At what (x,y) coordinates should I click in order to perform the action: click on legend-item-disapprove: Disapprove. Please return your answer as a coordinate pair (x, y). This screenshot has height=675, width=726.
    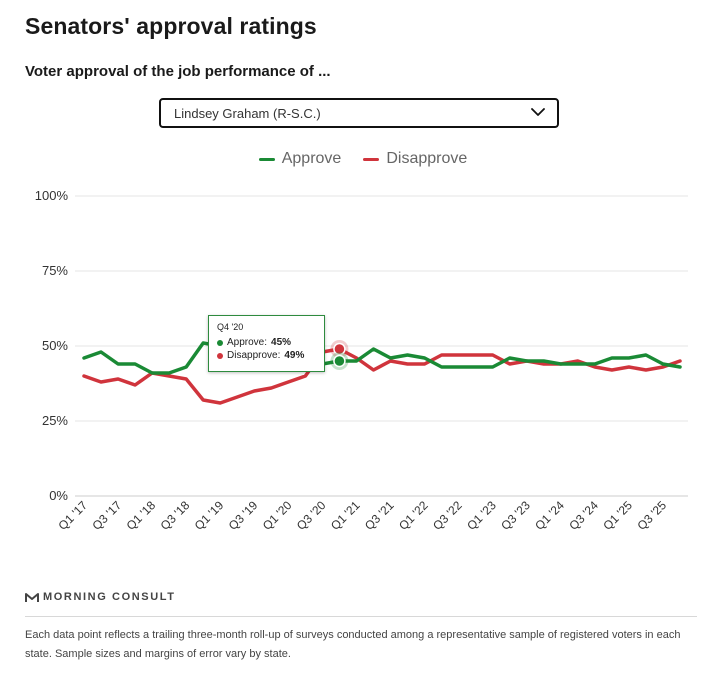
    Looking at the image, I should click on (415, 159).